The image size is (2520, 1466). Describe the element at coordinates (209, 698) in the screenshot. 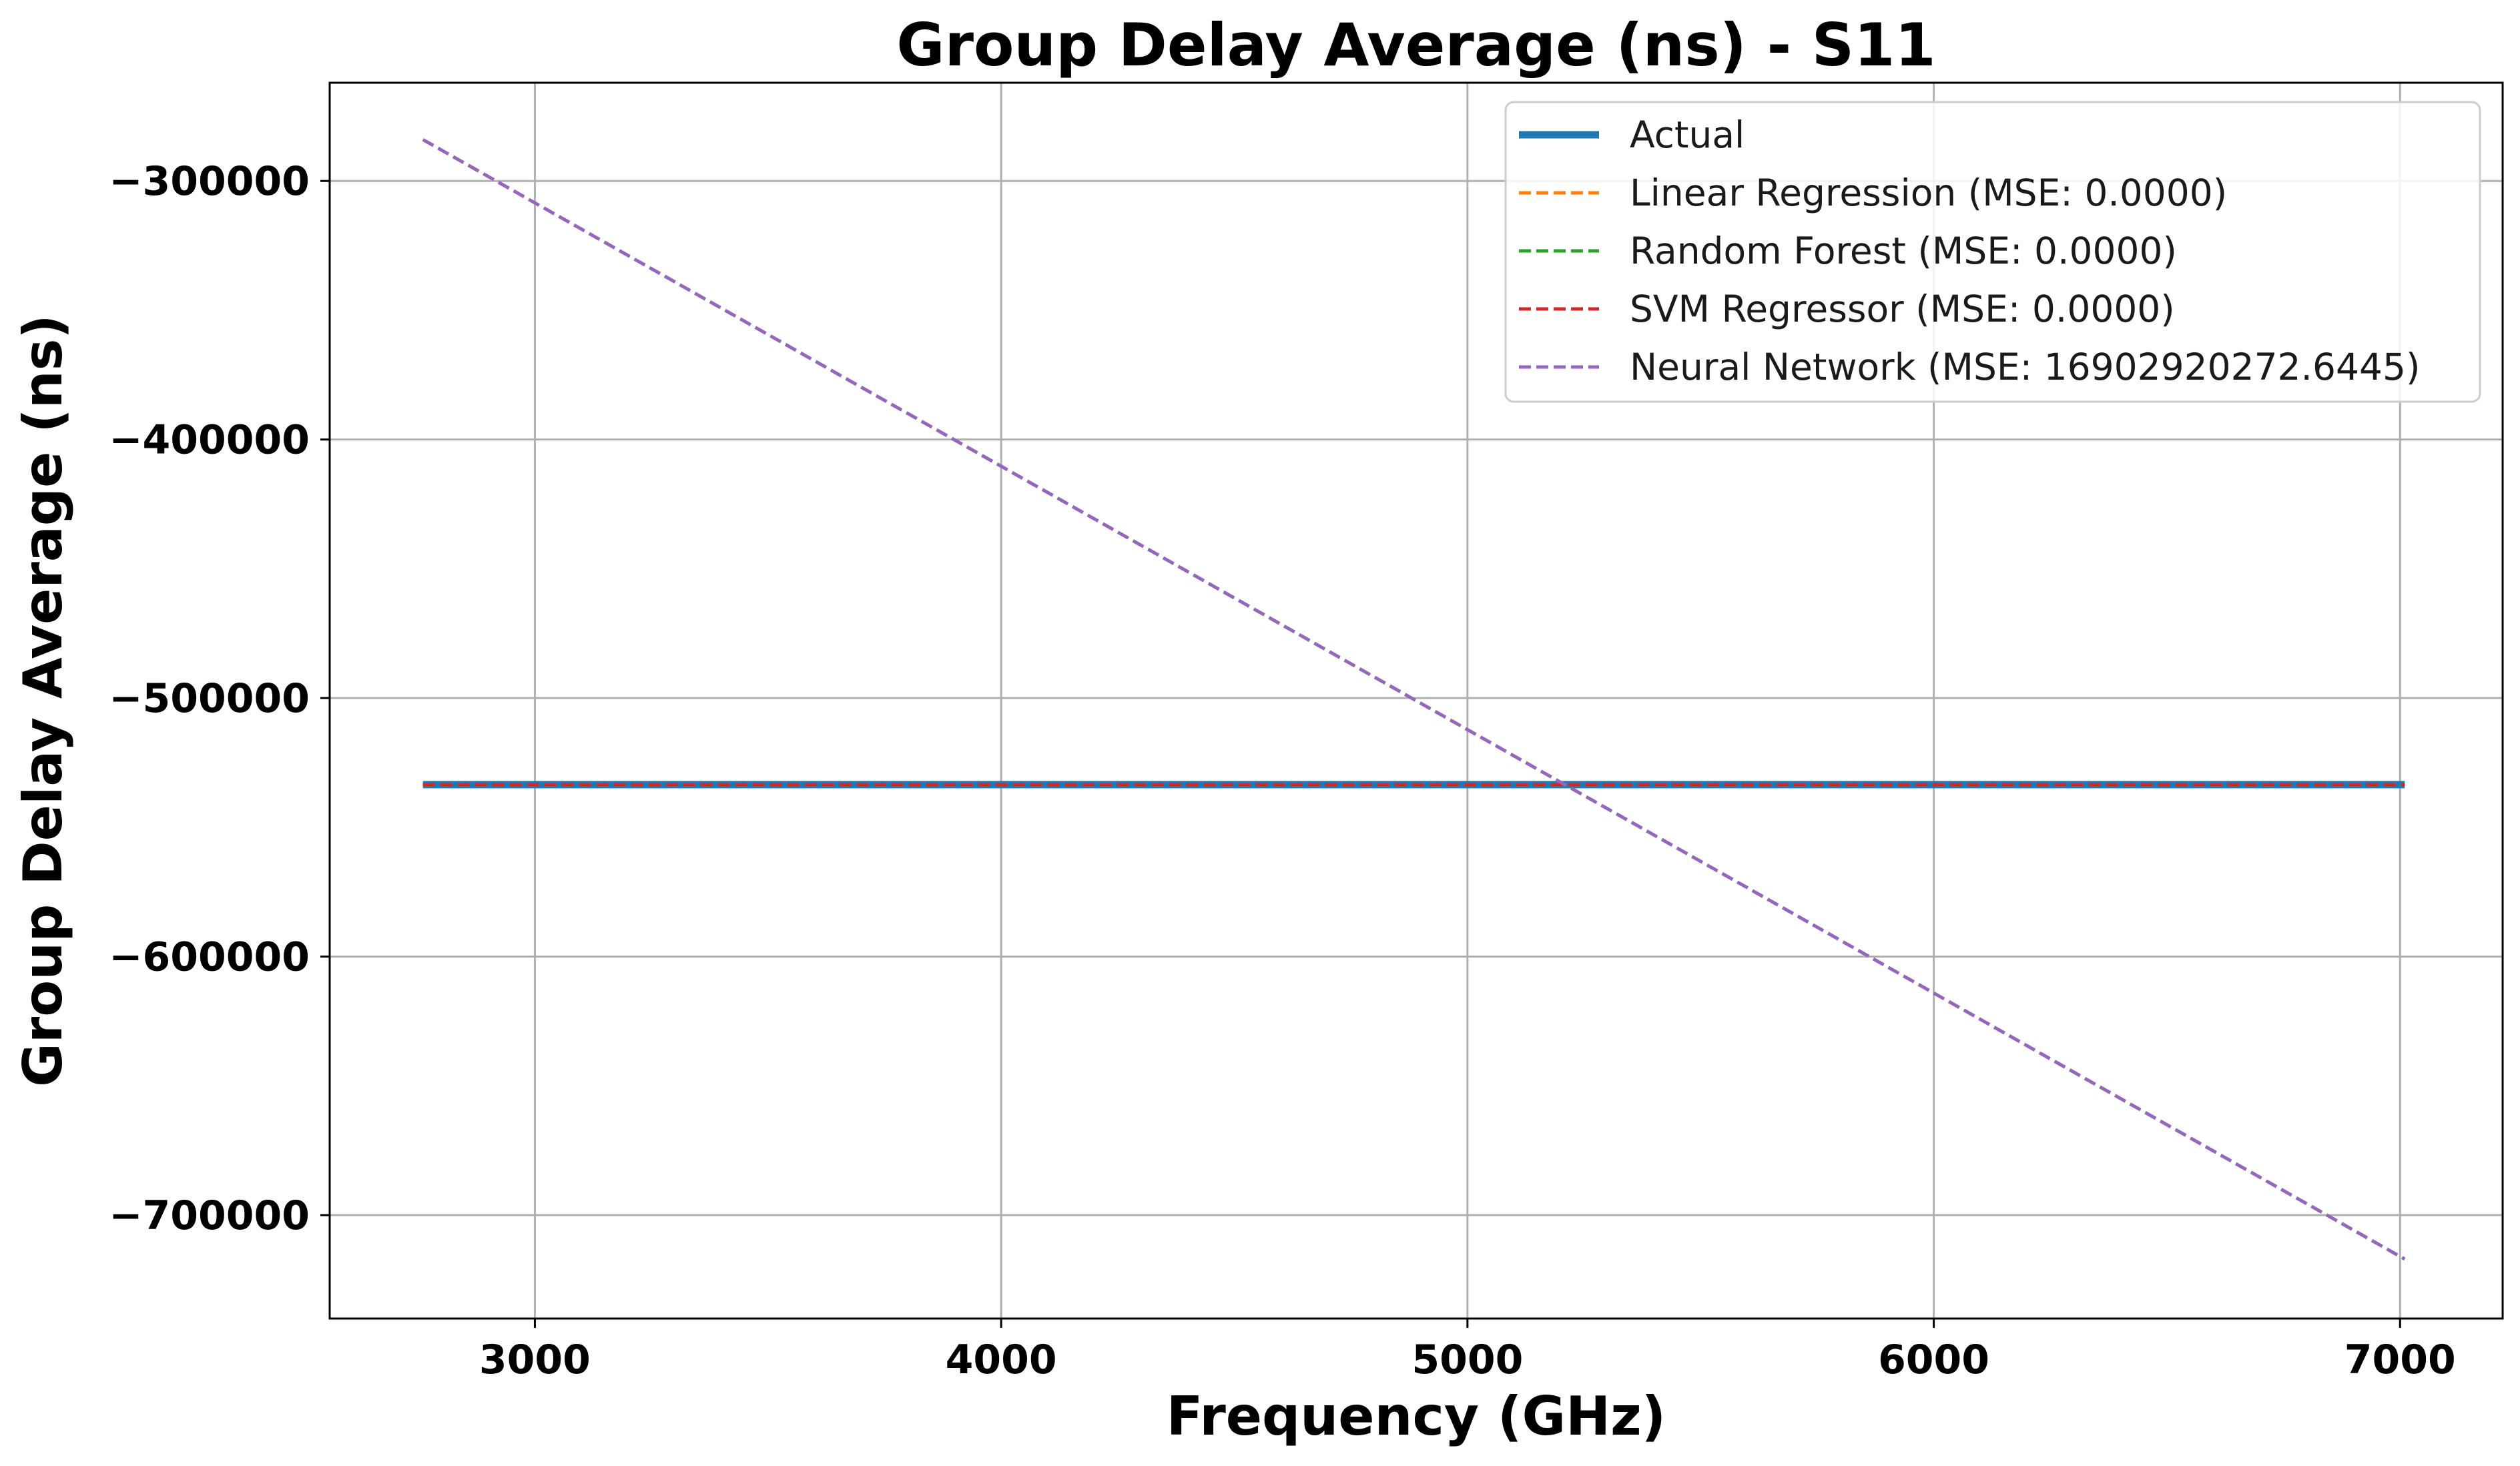

I see `y-tick-label: −500000` at that location.